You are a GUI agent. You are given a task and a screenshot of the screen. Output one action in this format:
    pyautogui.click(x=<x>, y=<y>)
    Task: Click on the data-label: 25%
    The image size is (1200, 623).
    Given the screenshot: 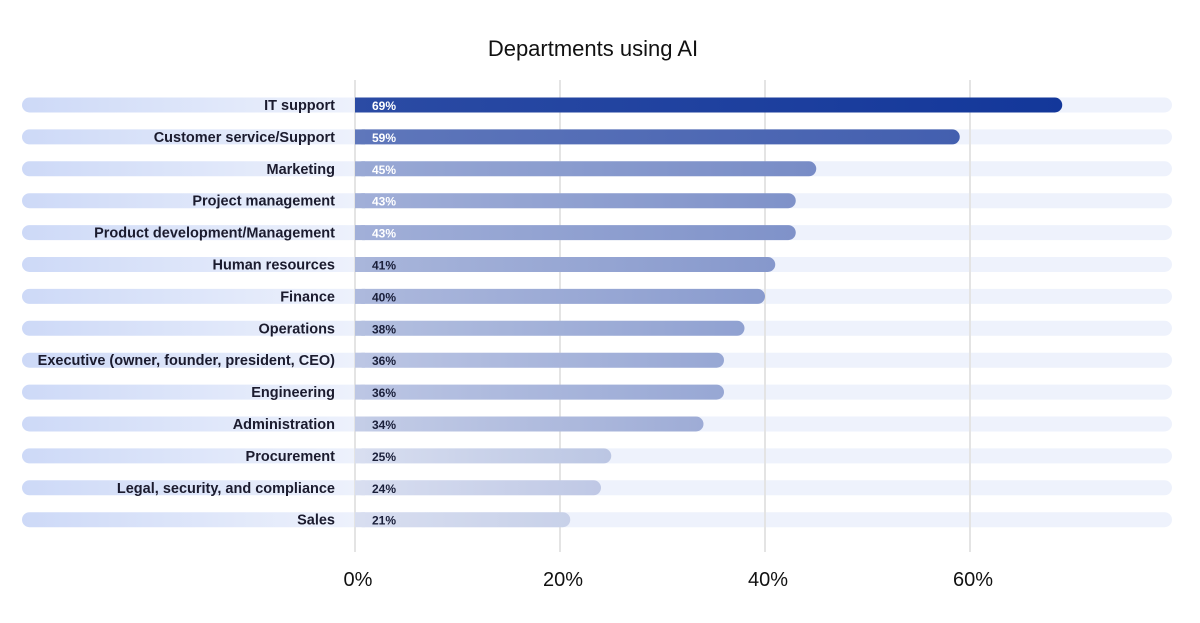 What is the action you would take?
    pyautogui.click(x=384, y=457)
    